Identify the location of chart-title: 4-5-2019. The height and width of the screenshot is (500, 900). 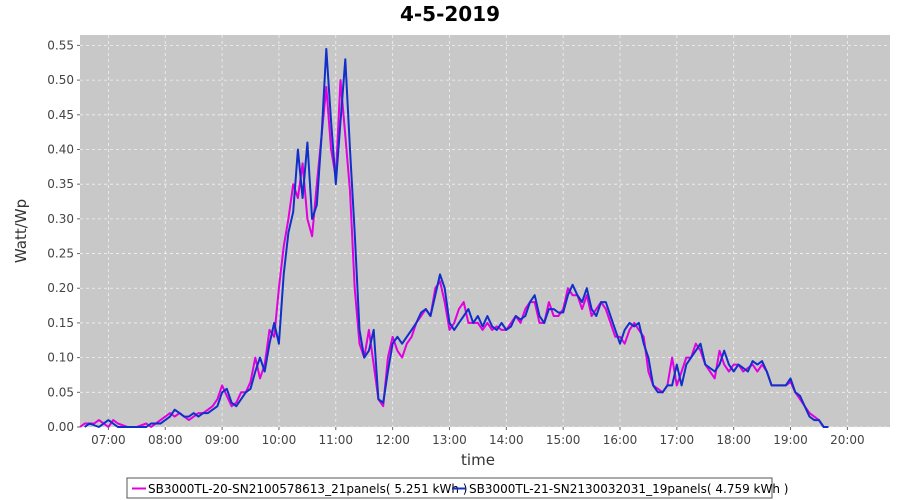
(450, 14).